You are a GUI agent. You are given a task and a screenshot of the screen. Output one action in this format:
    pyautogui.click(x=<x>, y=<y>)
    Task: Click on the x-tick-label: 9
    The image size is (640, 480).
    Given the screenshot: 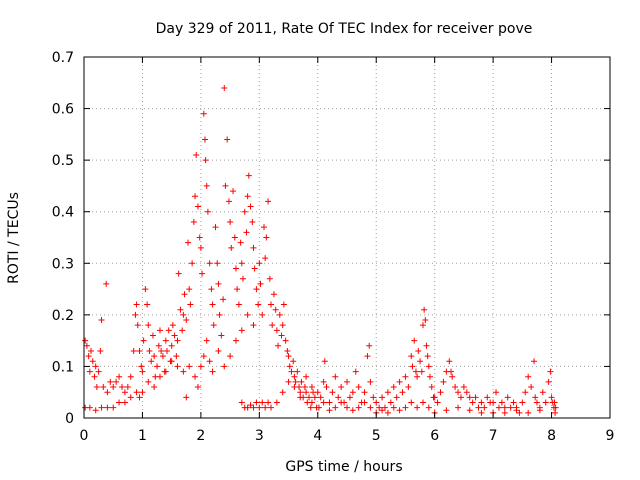 What is the action you would take?
    pyautogui.click(x=610, y=436)
    